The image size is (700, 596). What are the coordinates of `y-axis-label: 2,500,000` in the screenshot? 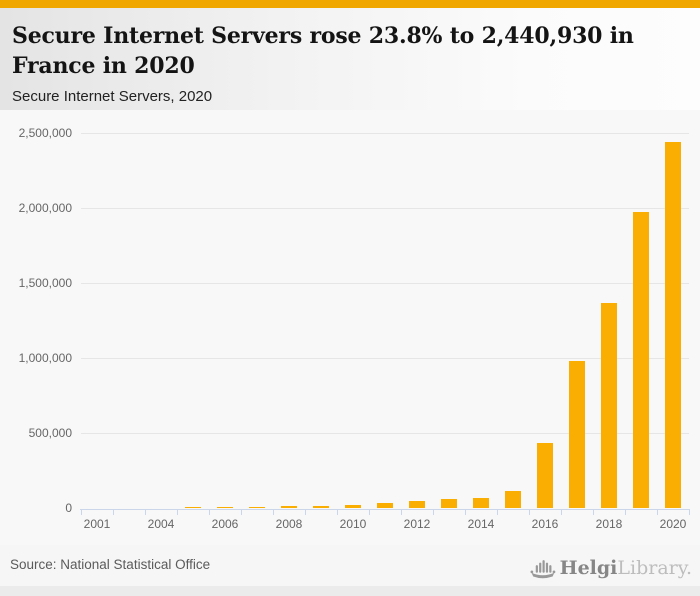 It's located at (45, 133).